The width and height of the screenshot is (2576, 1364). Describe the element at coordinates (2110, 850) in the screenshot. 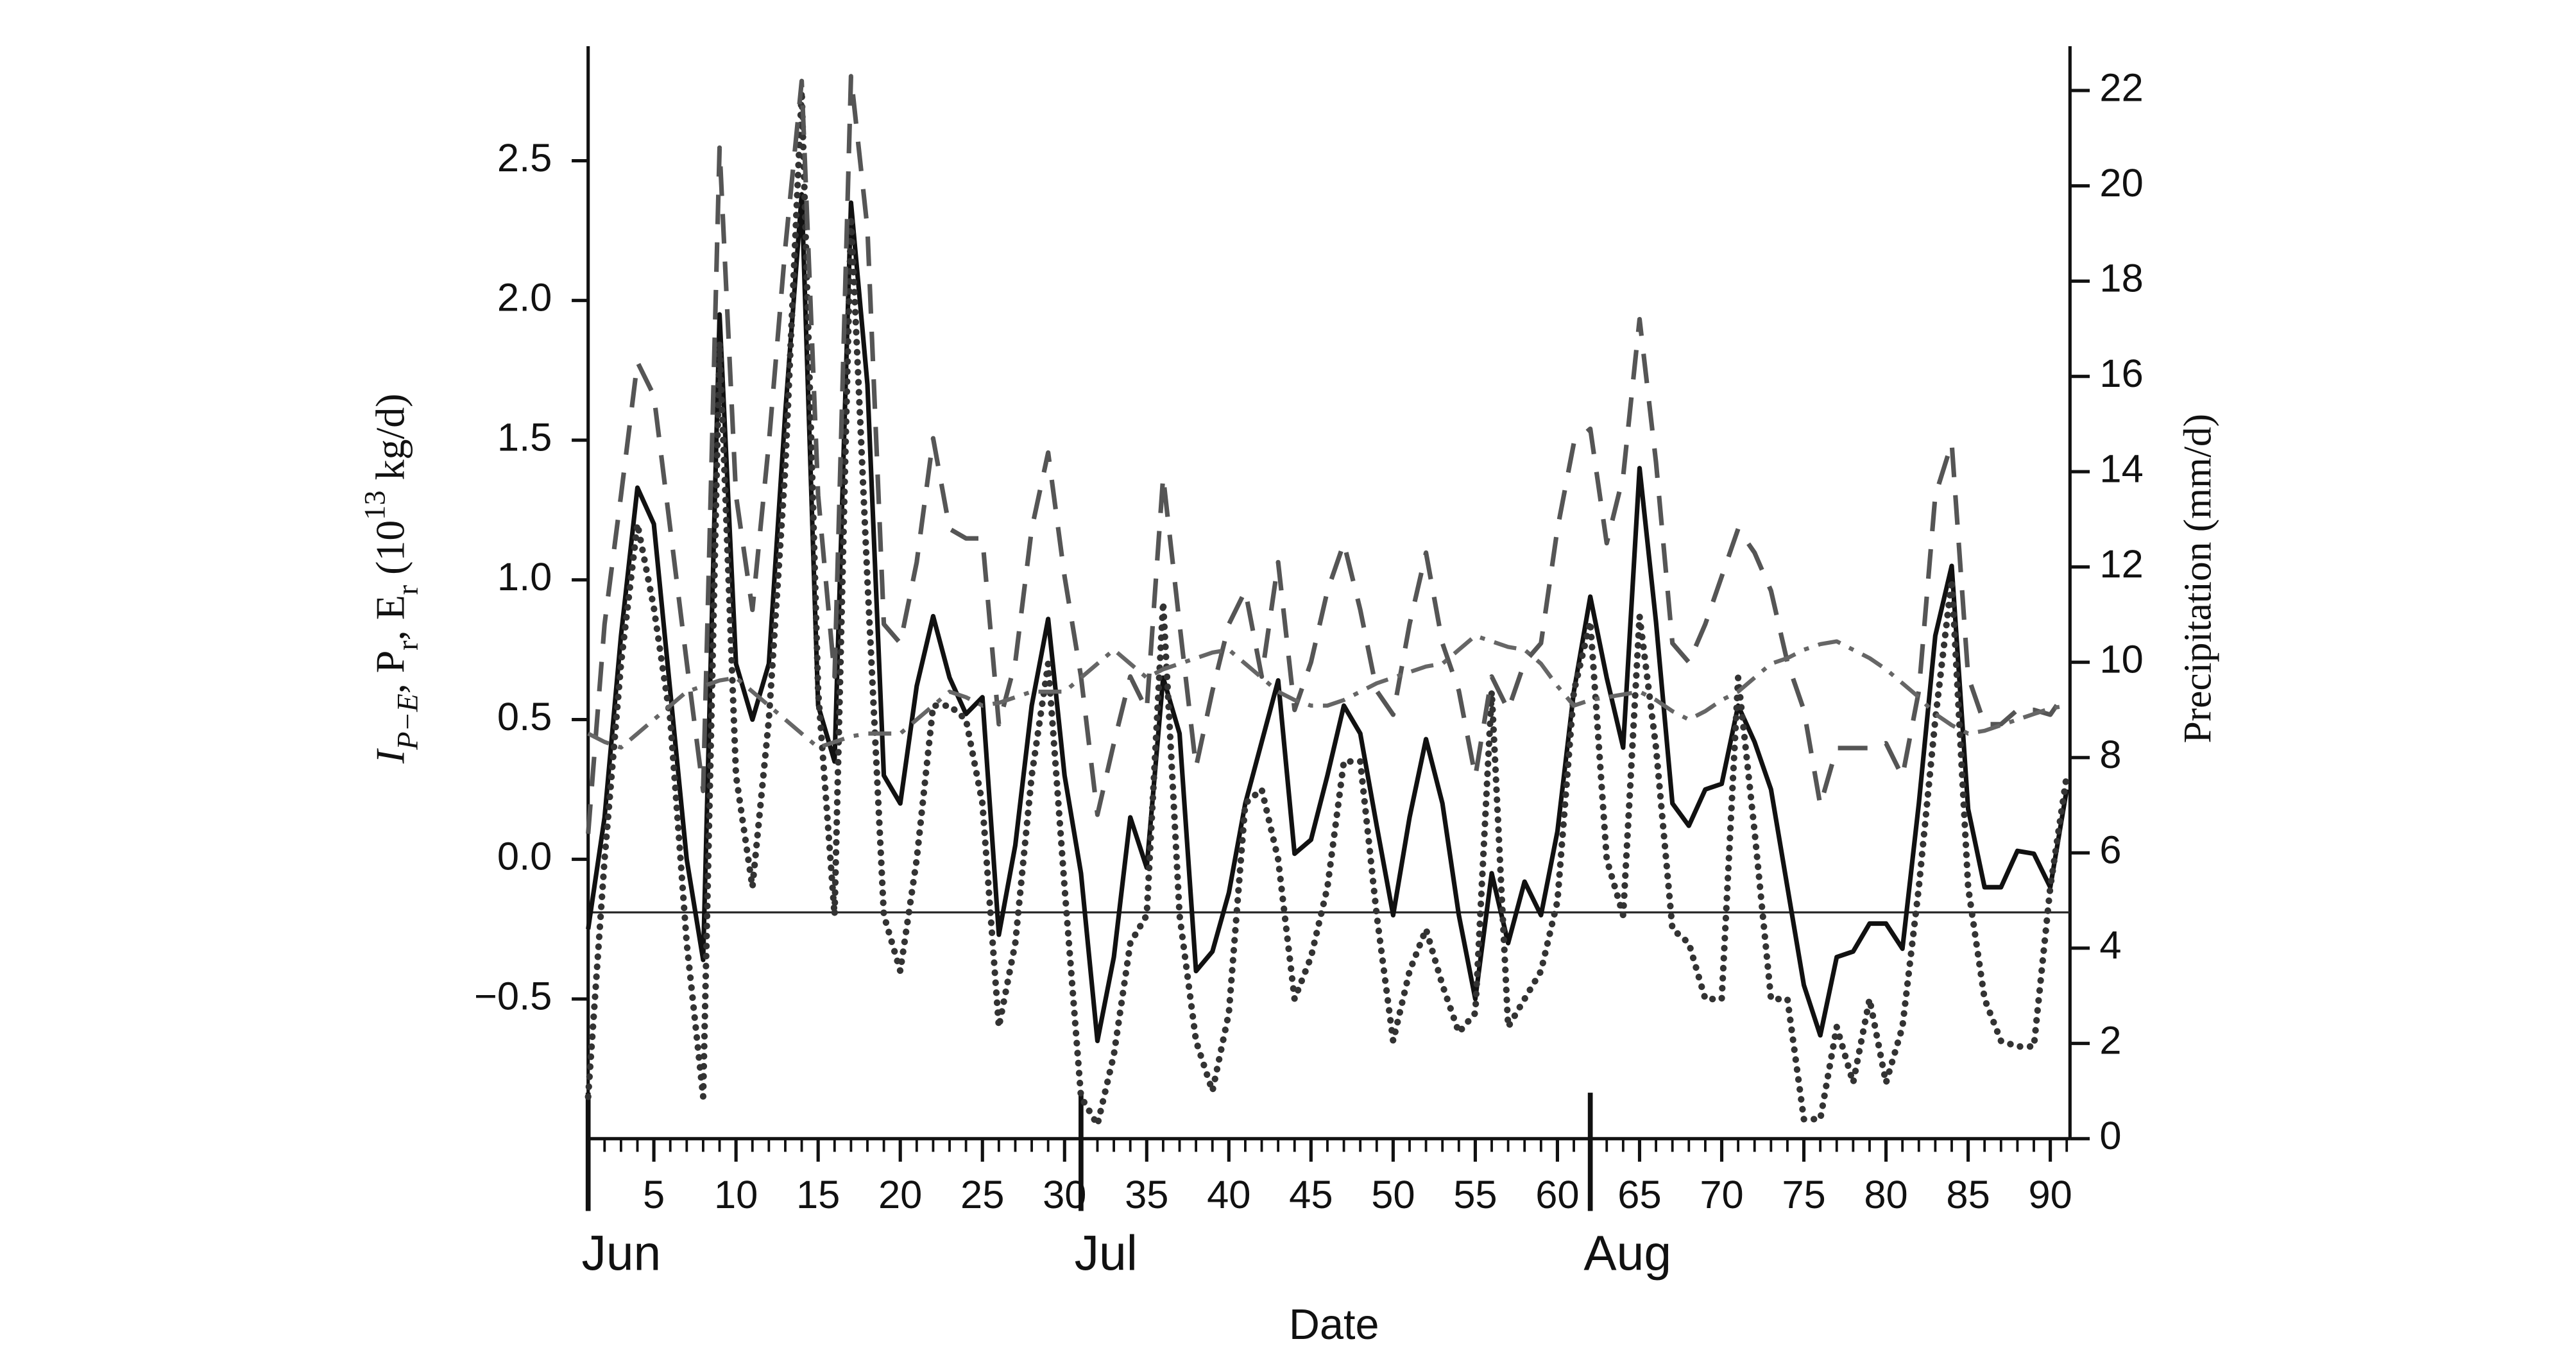

I see `y2-tick-label: 6` at that location.